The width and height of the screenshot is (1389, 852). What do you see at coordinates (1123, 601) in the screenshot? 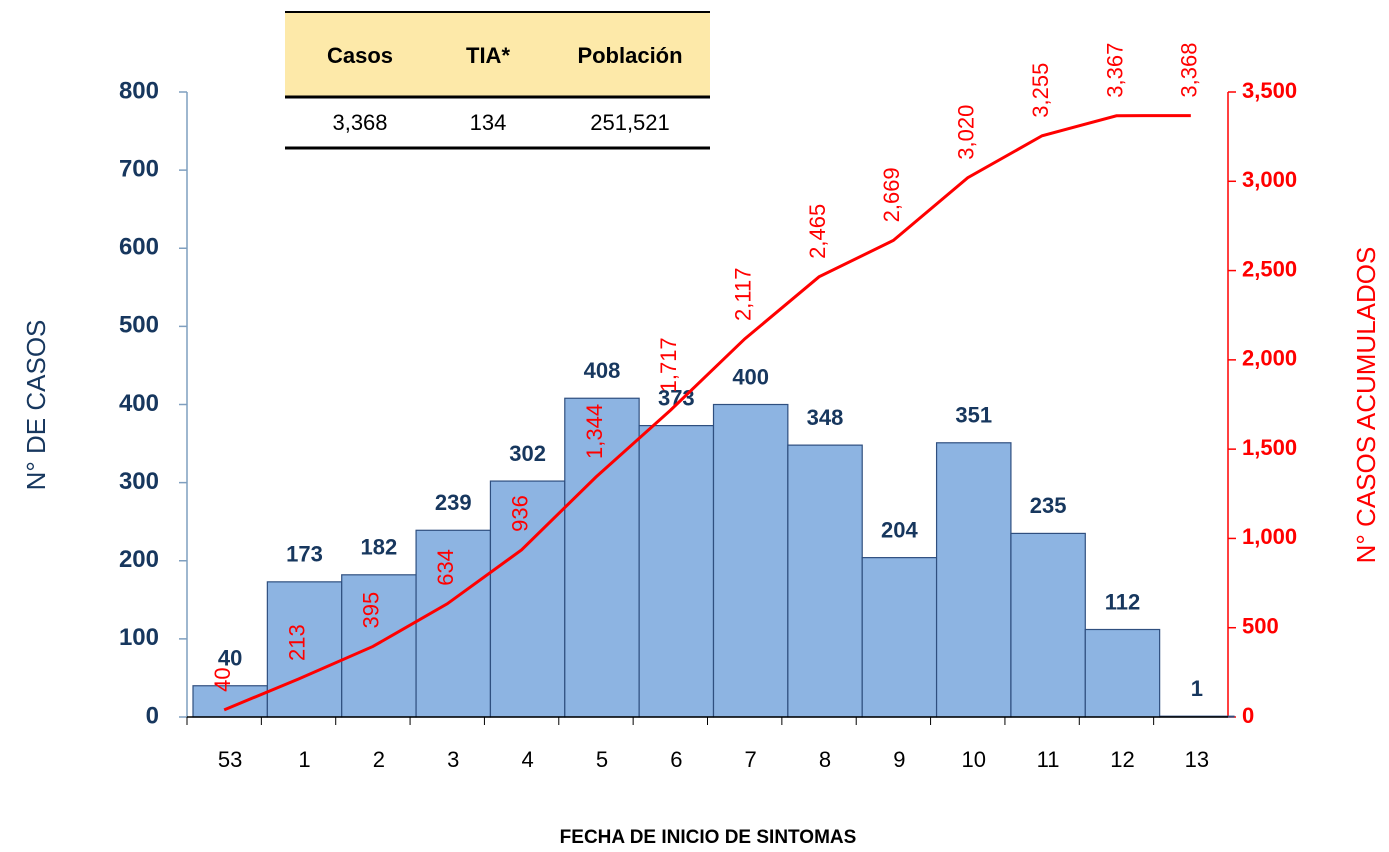
I see `bar-label: 112` at bounding box center [1123, 601].